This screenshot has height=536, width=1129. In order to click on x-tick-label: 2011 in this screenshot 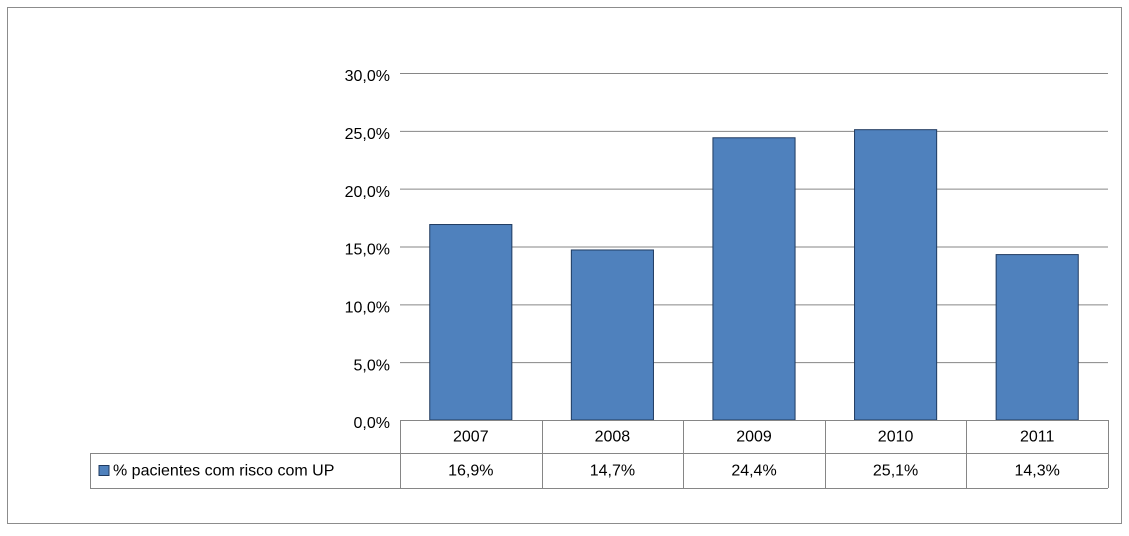, I will do `click(1037, 437)`.